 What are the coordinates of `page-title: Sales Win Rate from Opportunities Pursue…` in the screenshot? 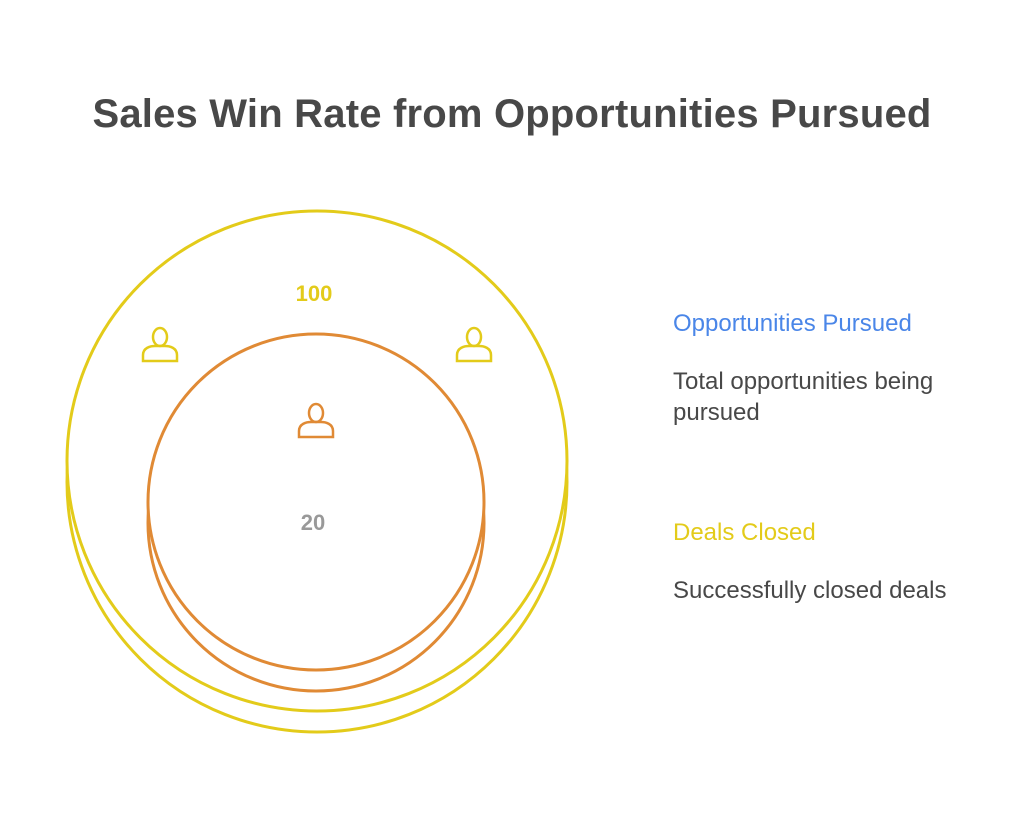 It's located at (512, 114).